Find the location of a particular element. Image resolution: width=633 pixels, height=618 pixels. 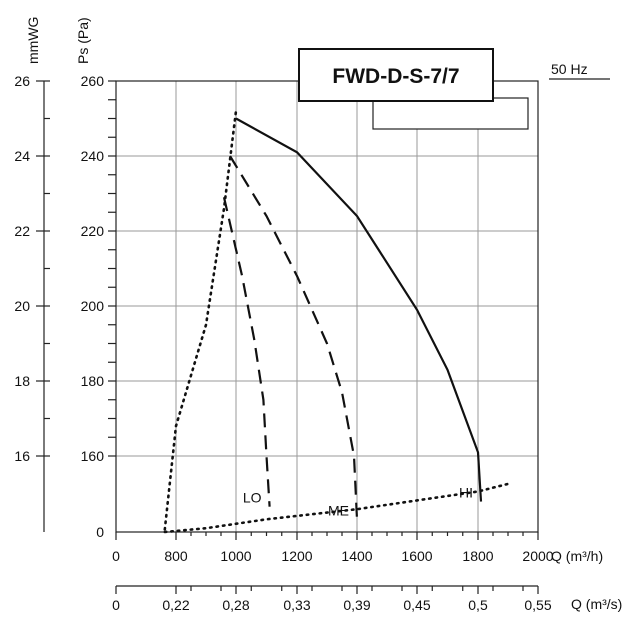

secondary-x-tick-label: 0,45 is located at coordinates (416, 605).